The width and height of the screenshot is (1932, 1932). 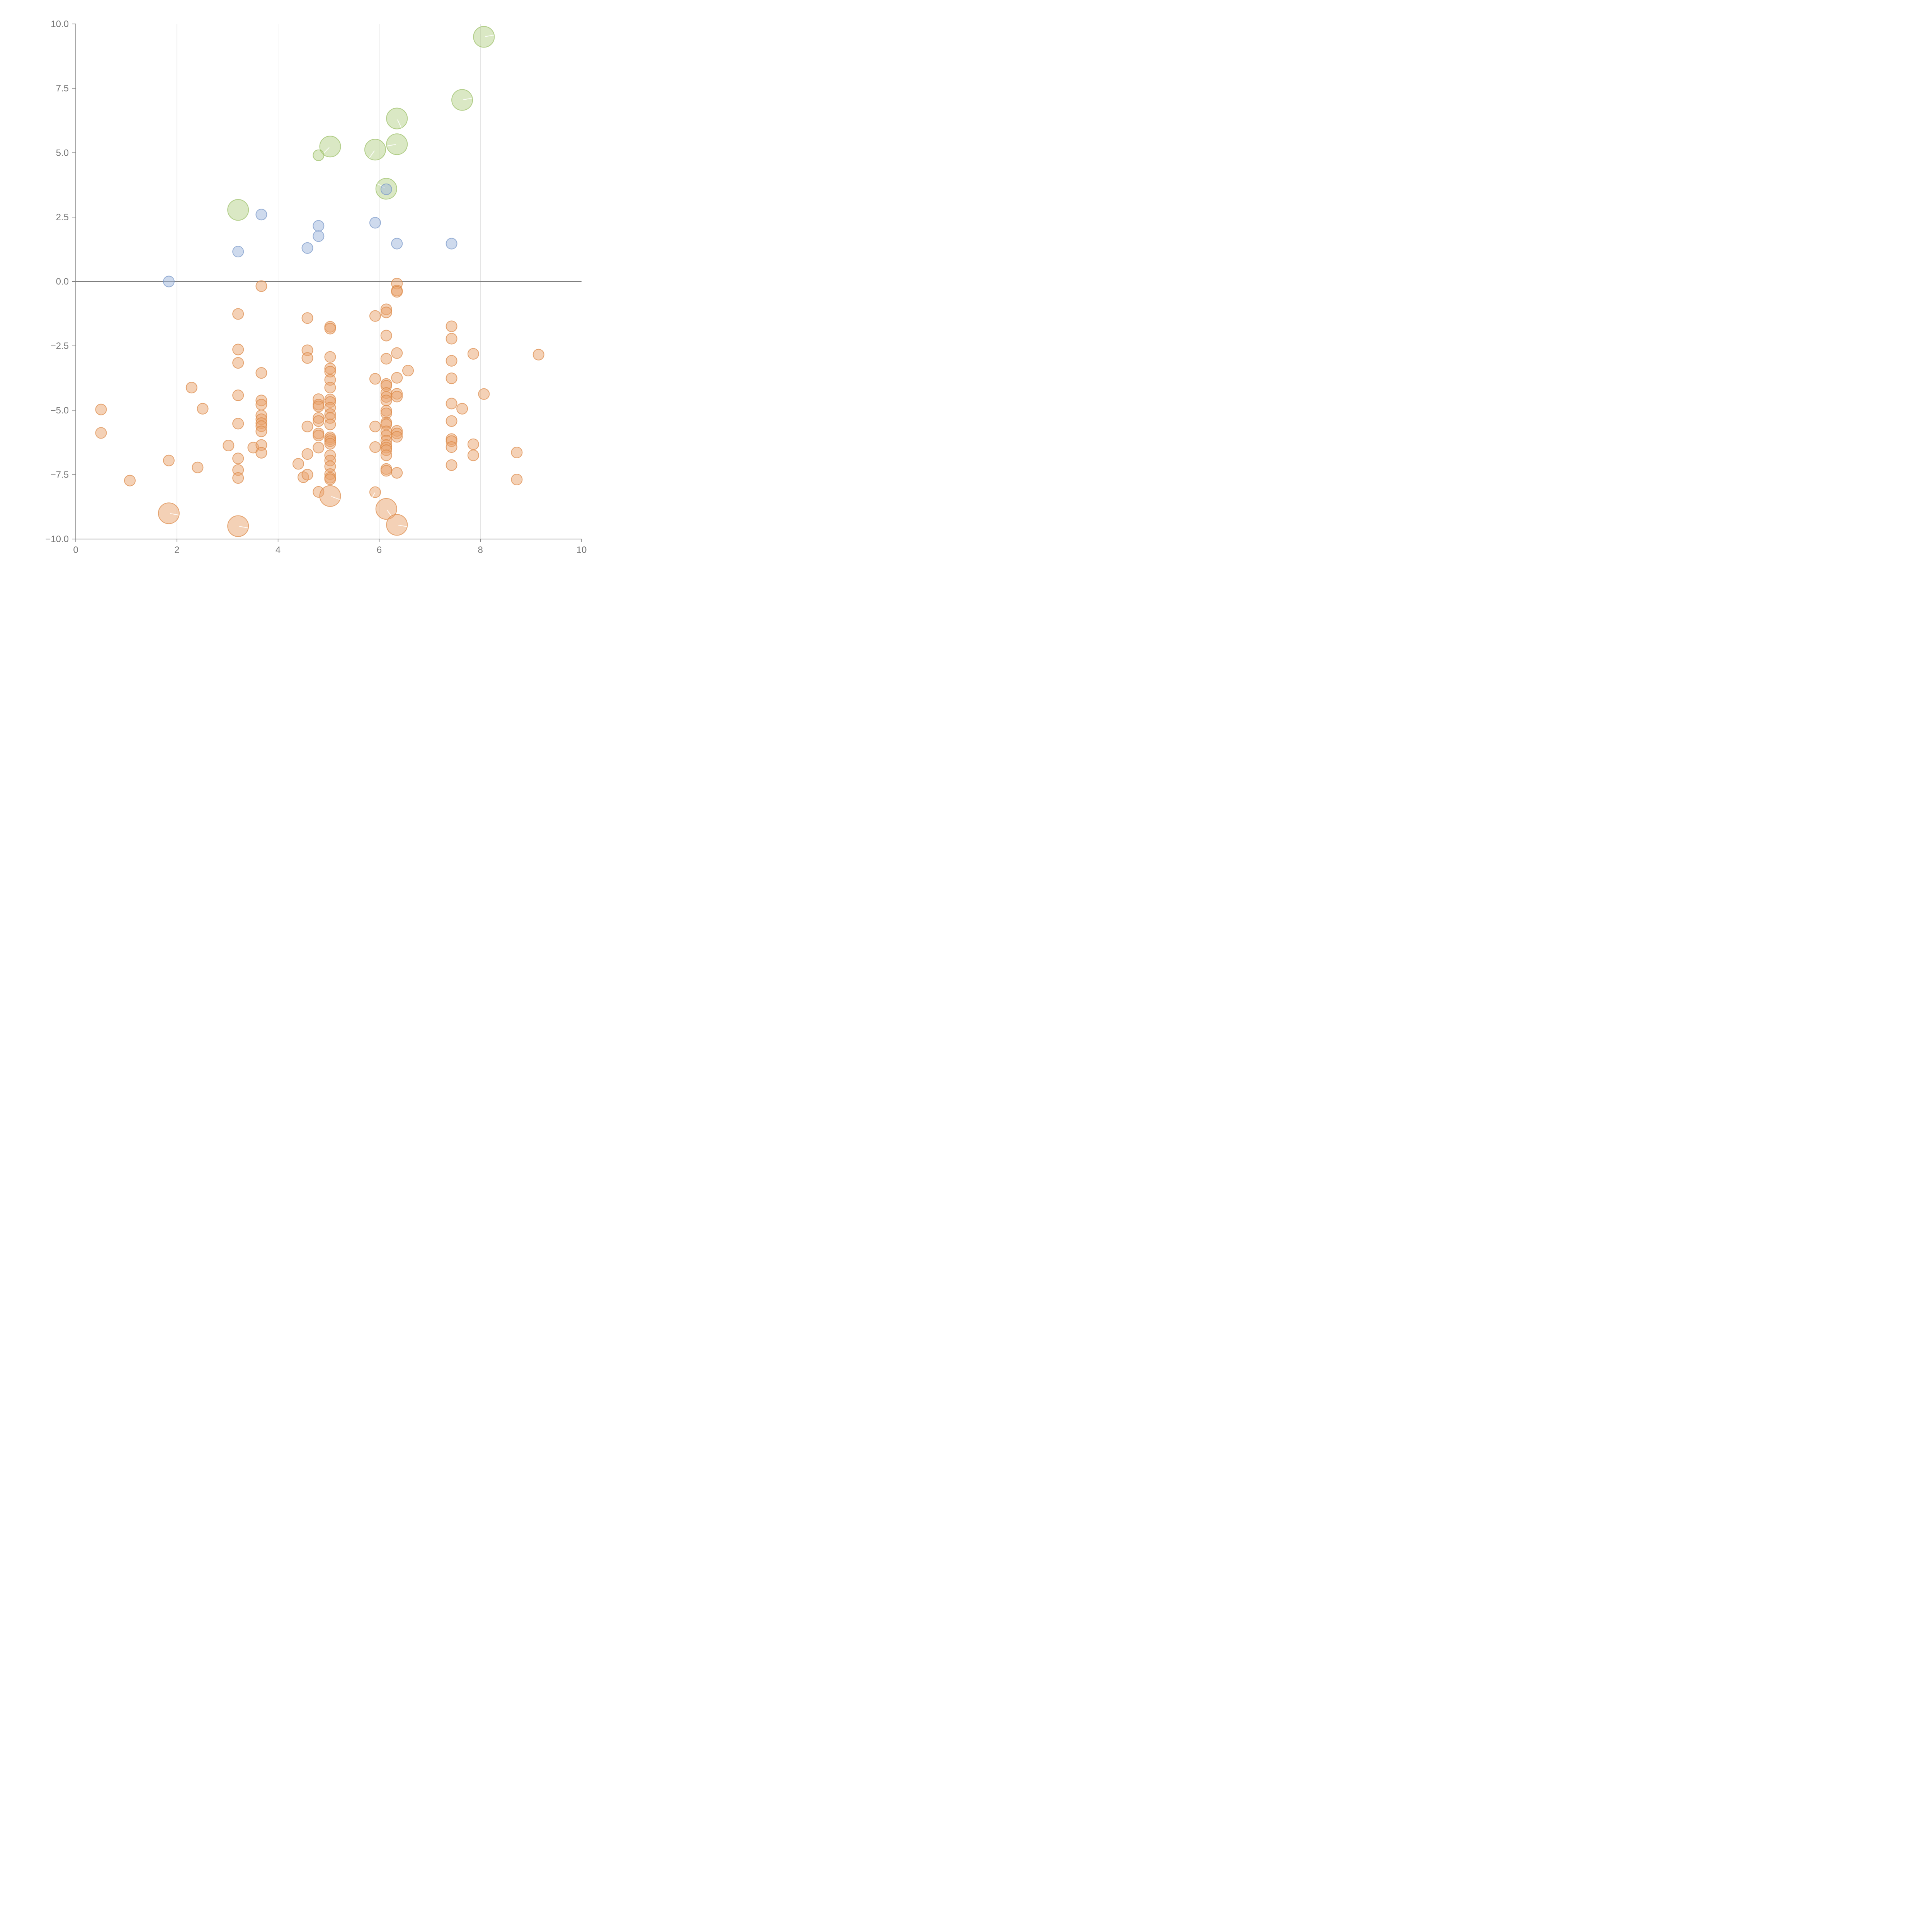 I want to click on points-layer, so click(x=319, y=282).